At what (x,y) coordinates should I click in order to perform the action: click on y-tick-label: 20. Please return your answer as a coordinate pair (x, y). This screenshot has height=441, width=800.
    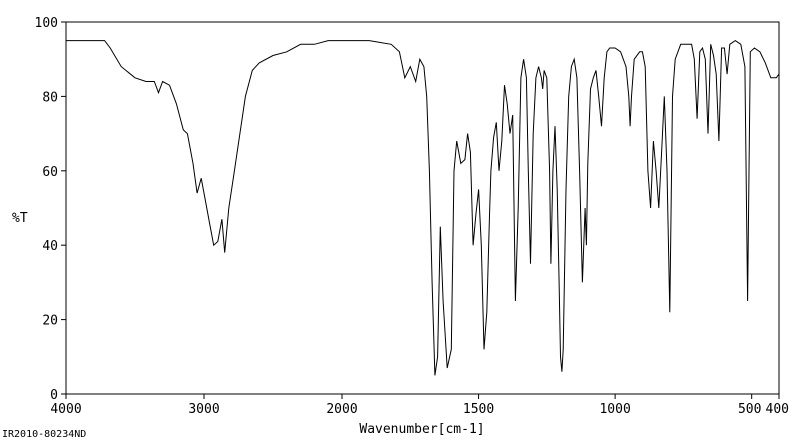
    Looking at the image, I should click on (50, 321).